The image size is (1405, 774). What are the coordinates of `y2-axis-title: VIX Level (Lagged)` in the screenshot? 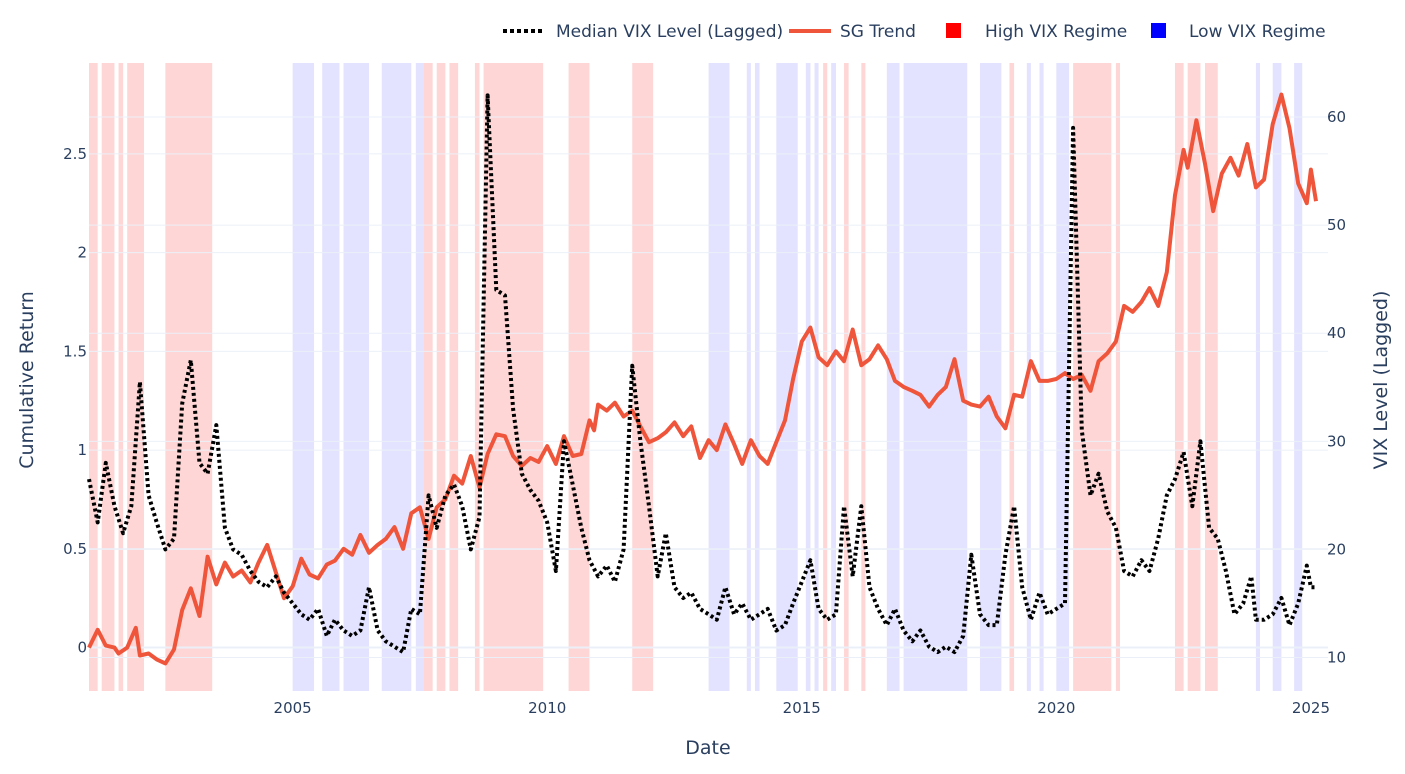 It's located at (1381, 380).